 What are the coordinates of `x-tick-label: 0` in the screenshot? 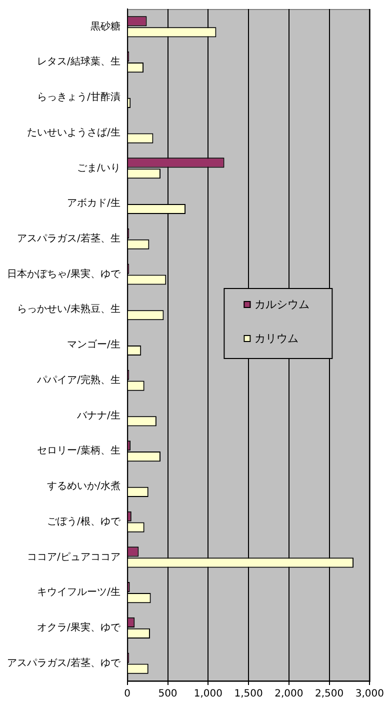 It's located at (127, 694).